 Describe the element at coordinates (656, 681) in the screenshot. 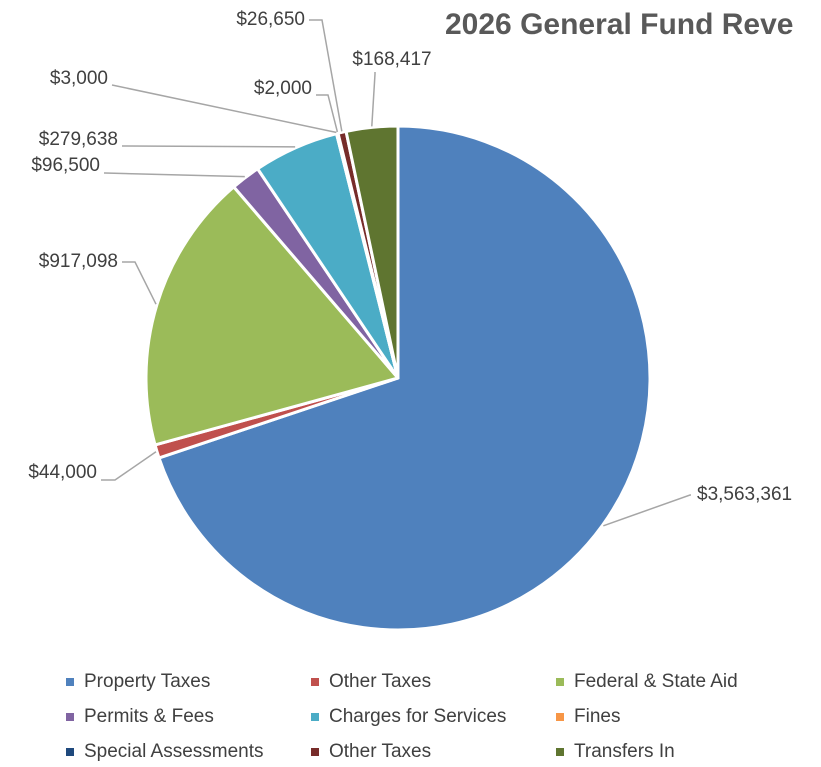

I see `legend-label: Federal & State Aid` at that location.